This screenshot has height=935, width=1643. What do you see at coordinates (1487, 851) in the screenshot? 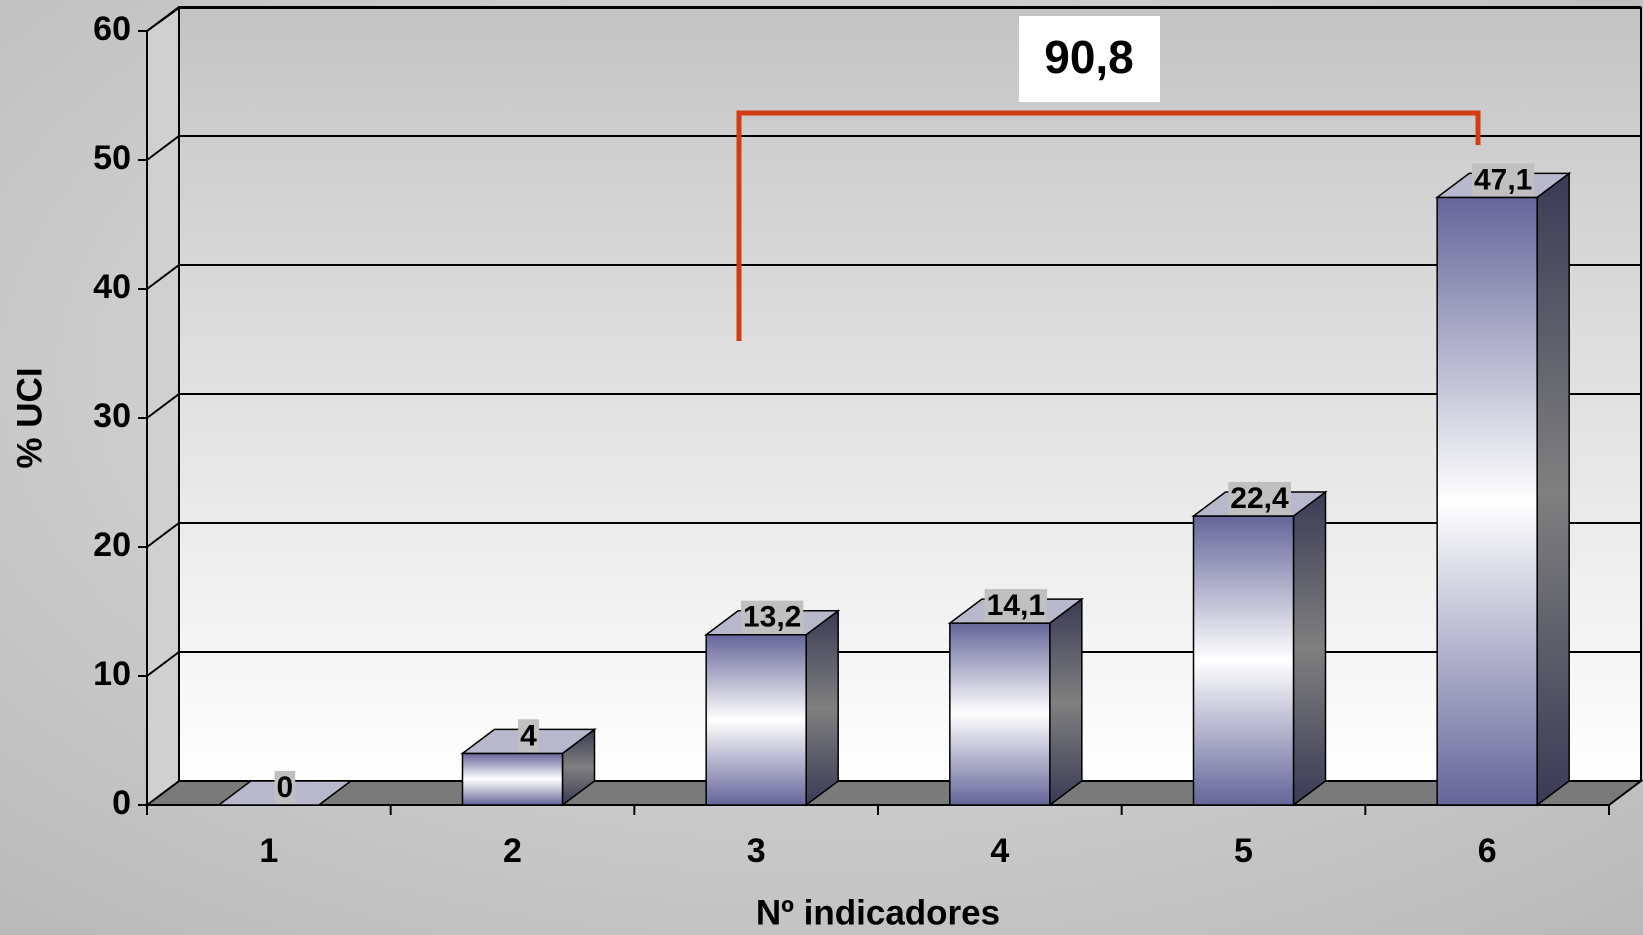
I see `x-tick-label: 6` at bounding box center [1487, 851].